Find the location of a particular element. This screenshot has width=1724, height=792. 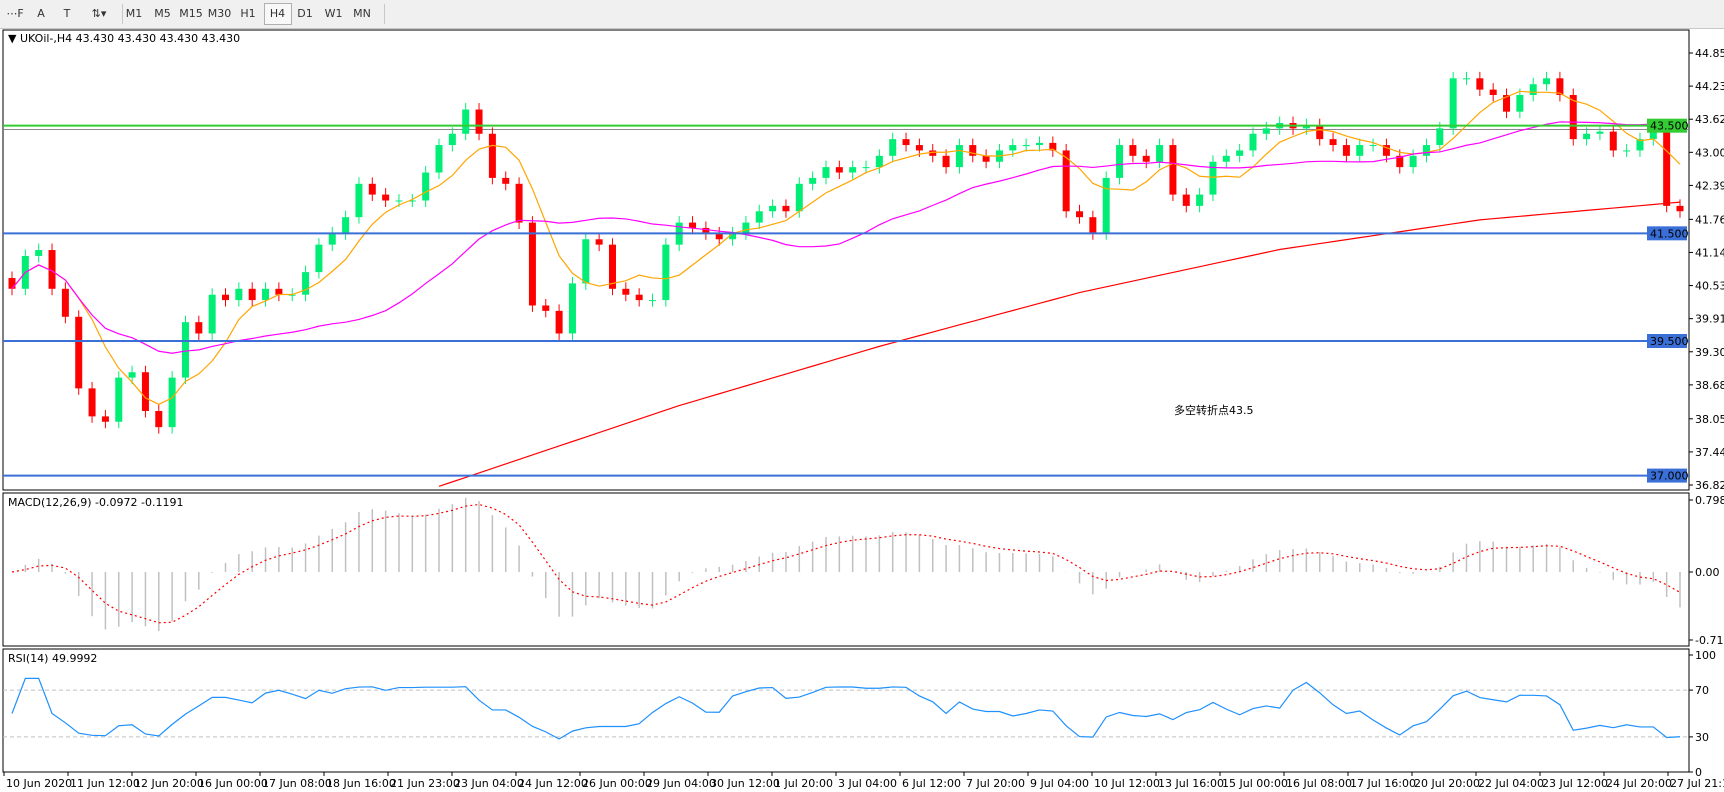

macd-signal-line is located at coordinates (846, 563).